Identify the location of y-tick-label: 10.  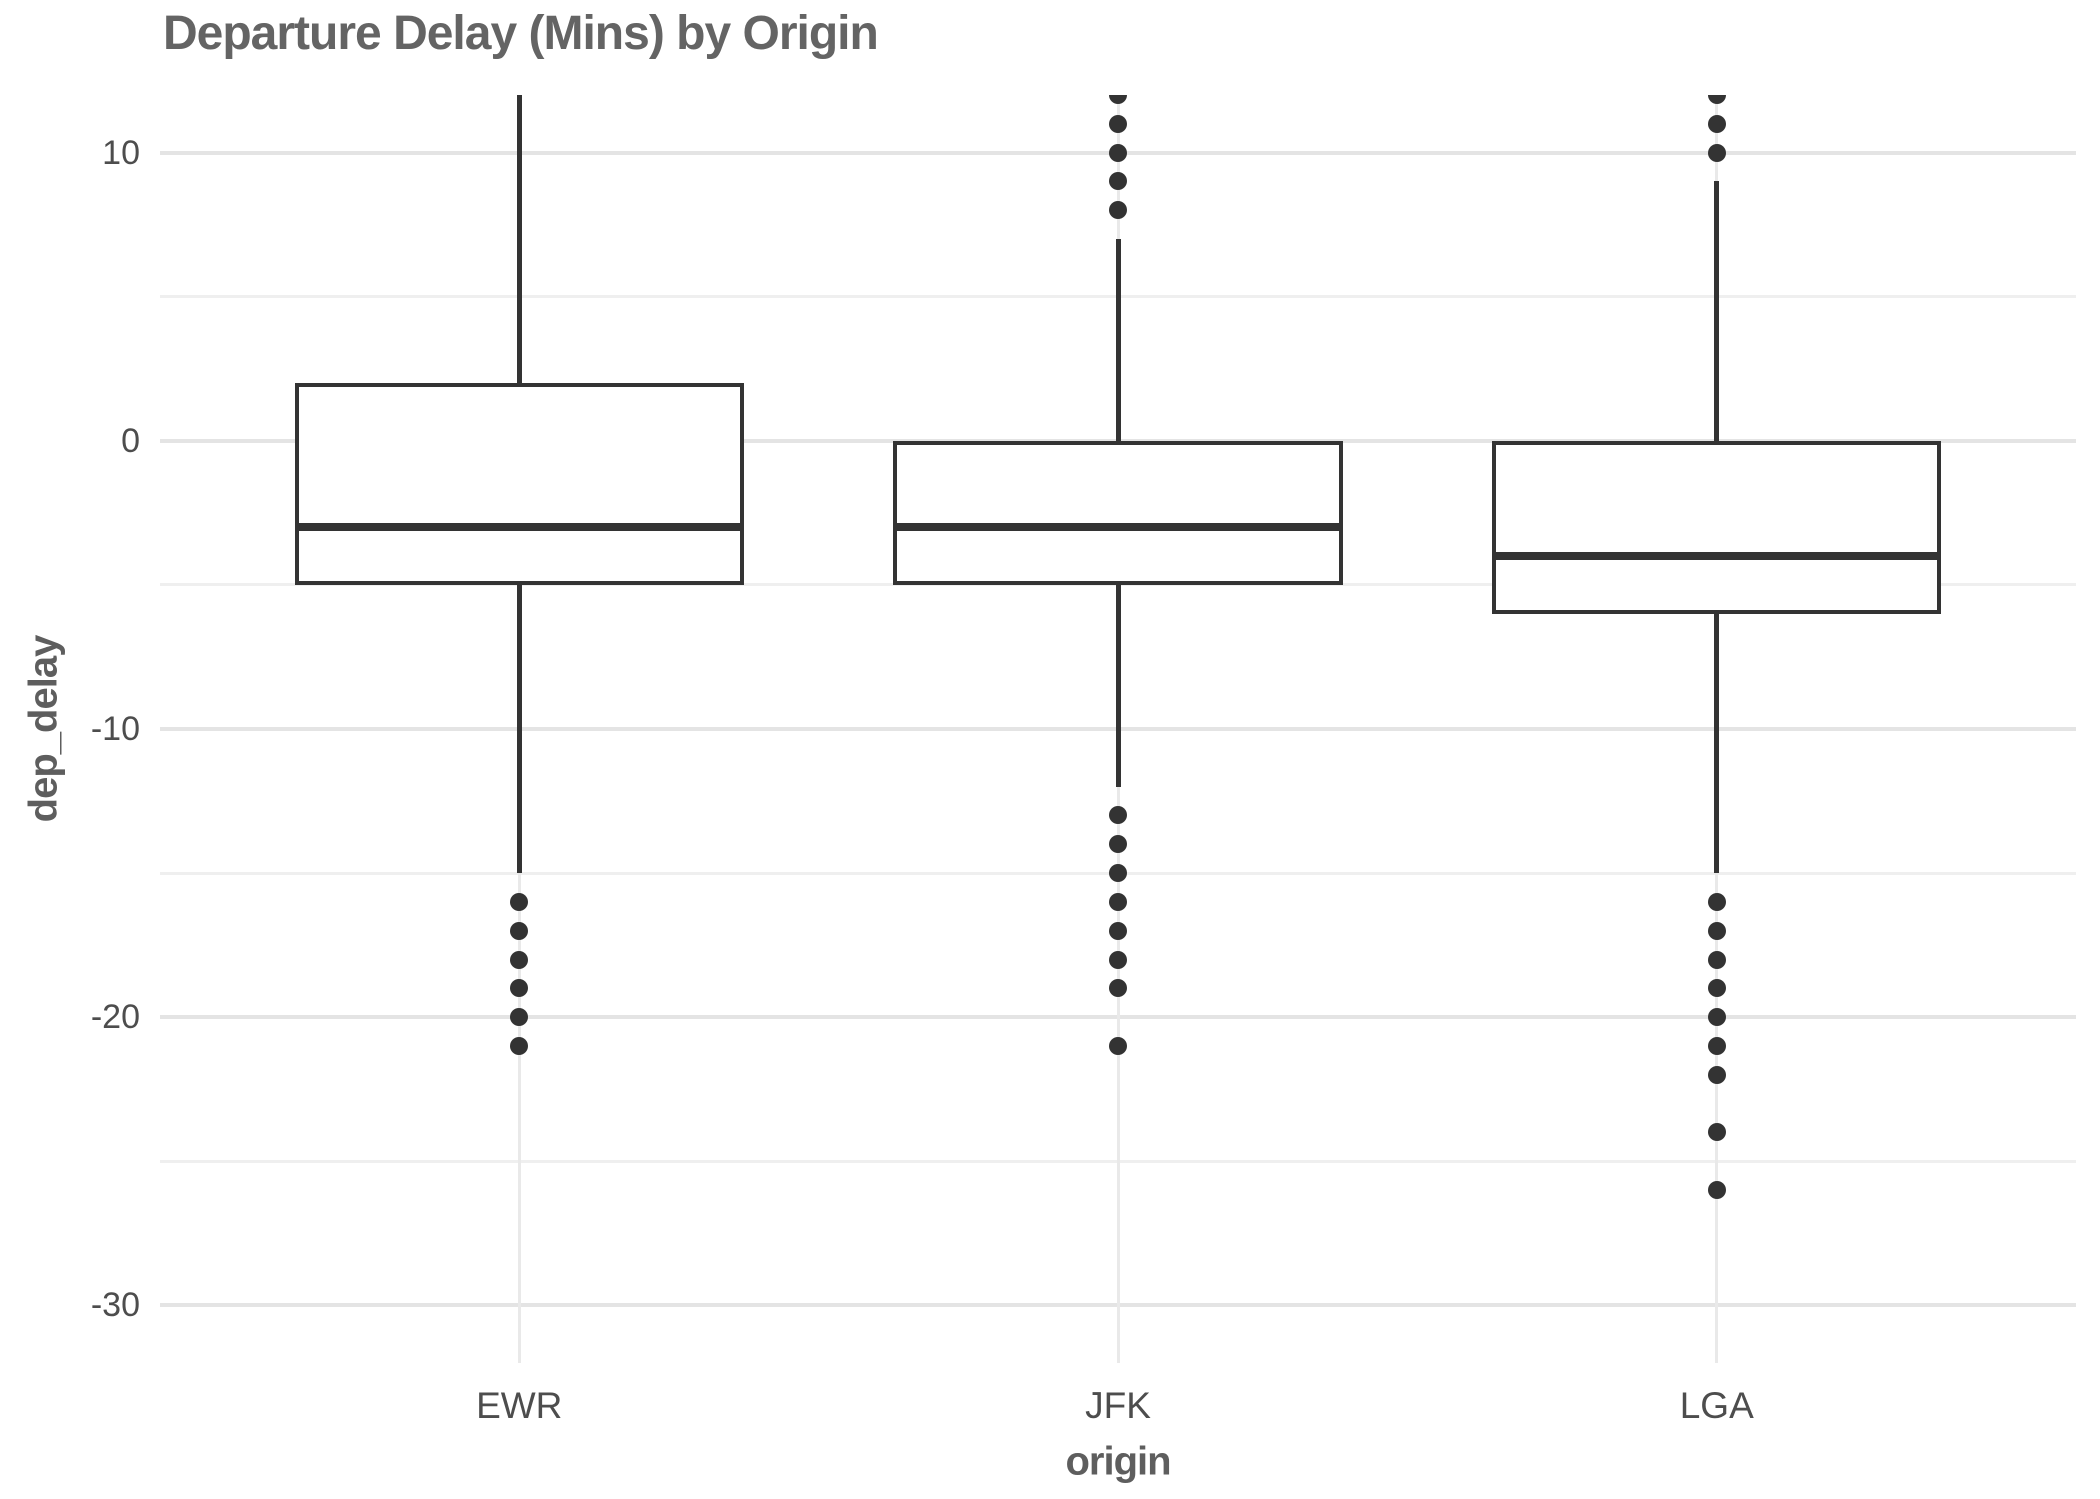
(121, 152).